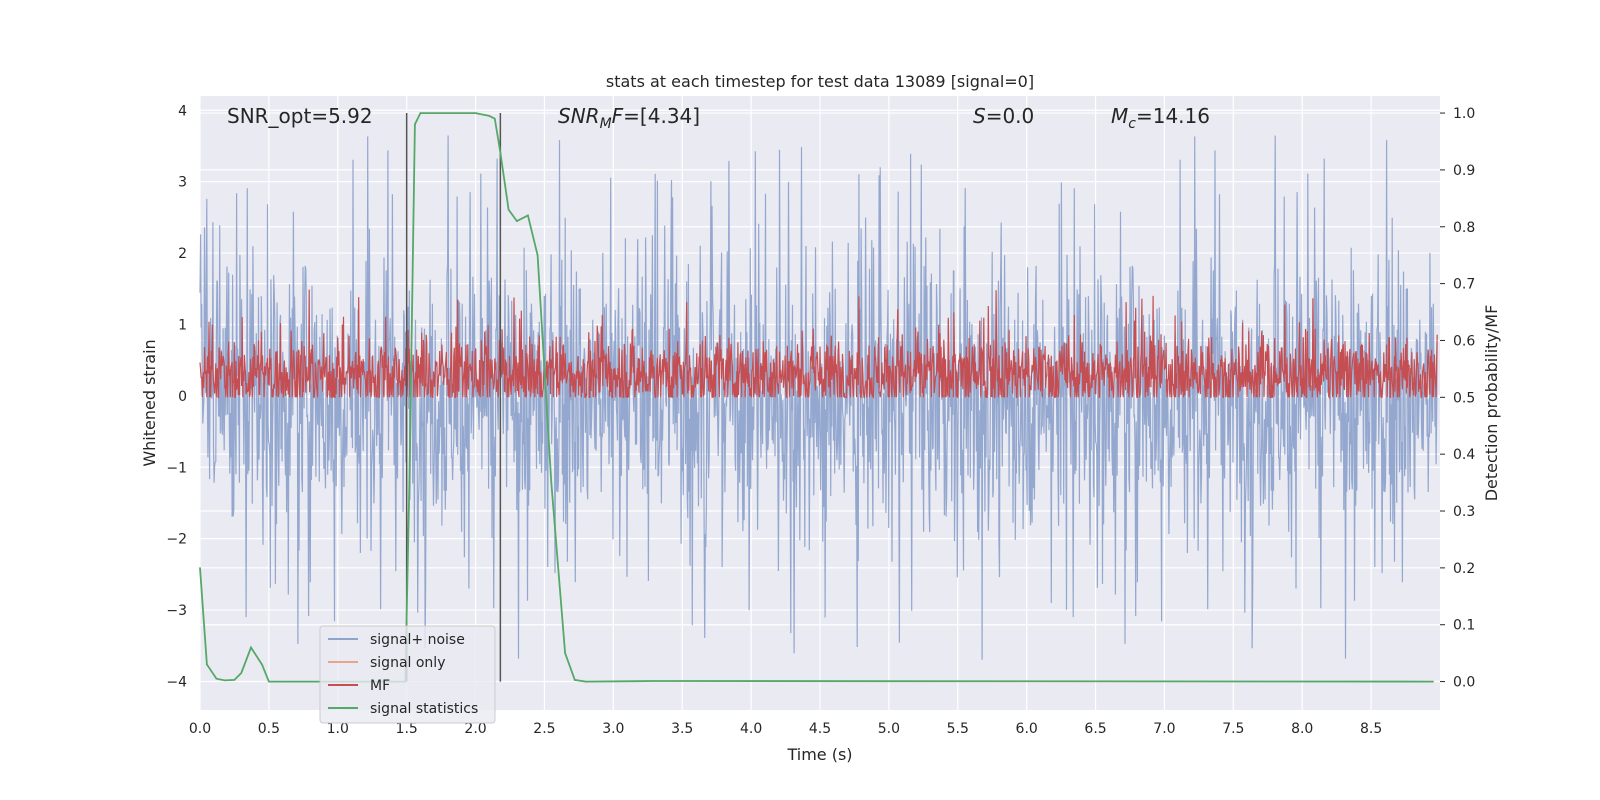  Describe the element at coordinates (176, 611) in the screenshot. I see `y-tick-label-left: −3` at that location.